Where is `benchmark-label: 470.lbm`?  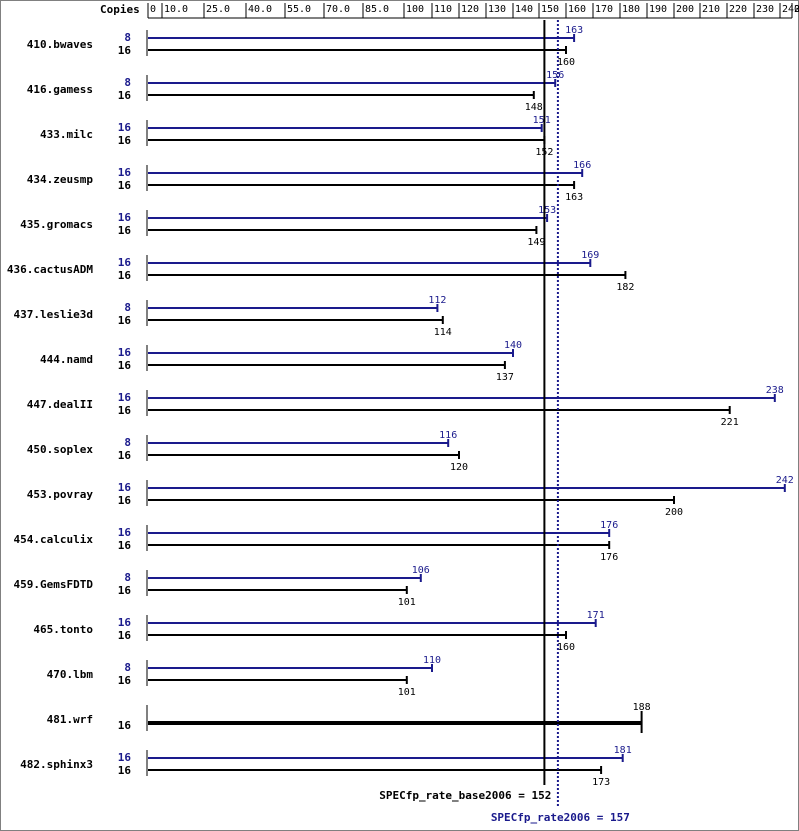 benchmark-label: 470.lbm is located at coordinates (70, 674).